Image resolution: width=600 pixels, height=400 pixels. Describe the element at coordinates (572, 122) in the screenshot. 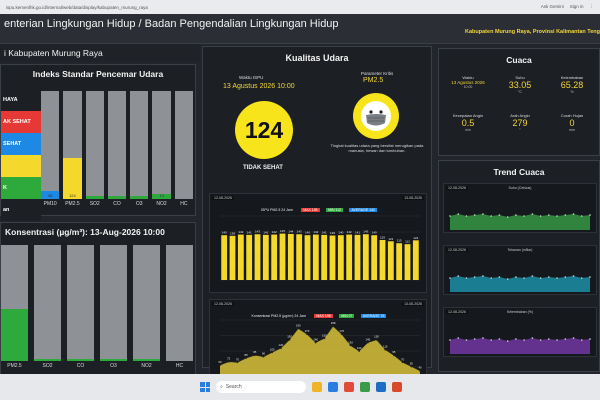

I see `cuaca-cell: Curah Hujan 0 mm` at that location.